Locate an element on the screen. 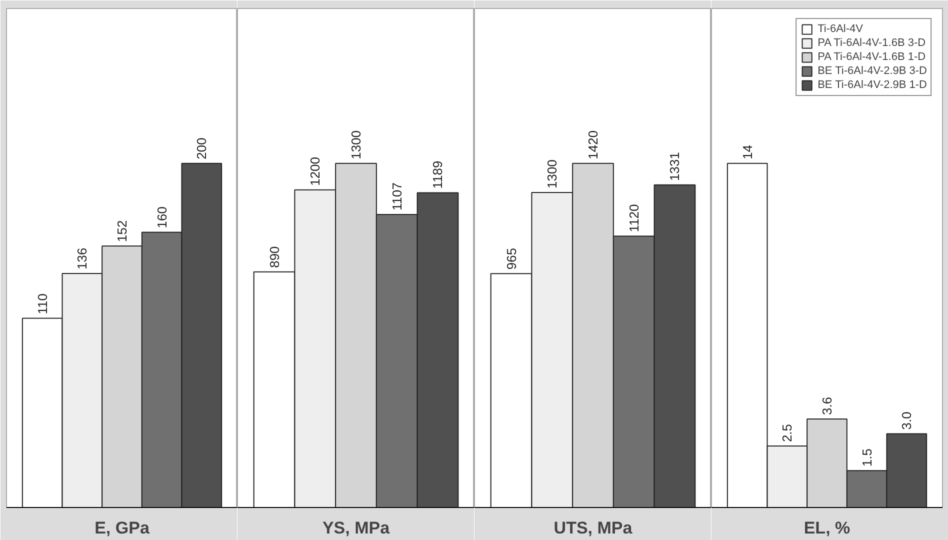  data-label: 1120 is located at coordinates (634, 218).